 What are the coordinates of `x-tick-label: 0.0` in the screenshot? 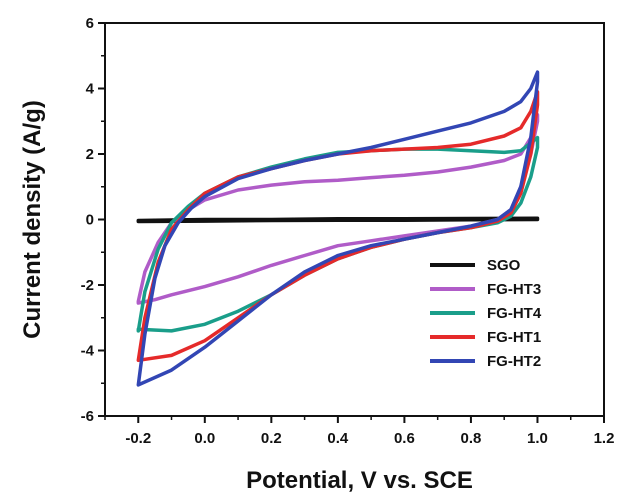 It's located at (204, 438).